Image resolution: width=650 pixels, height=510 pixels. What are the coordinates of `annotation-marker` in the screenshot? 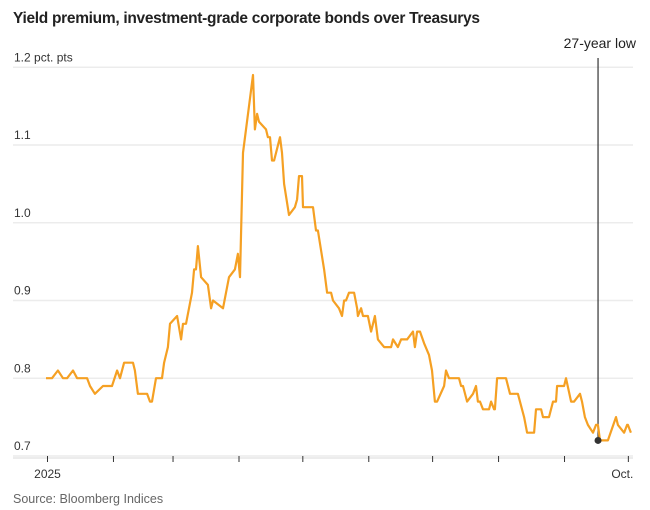 It's located at (598, 440).